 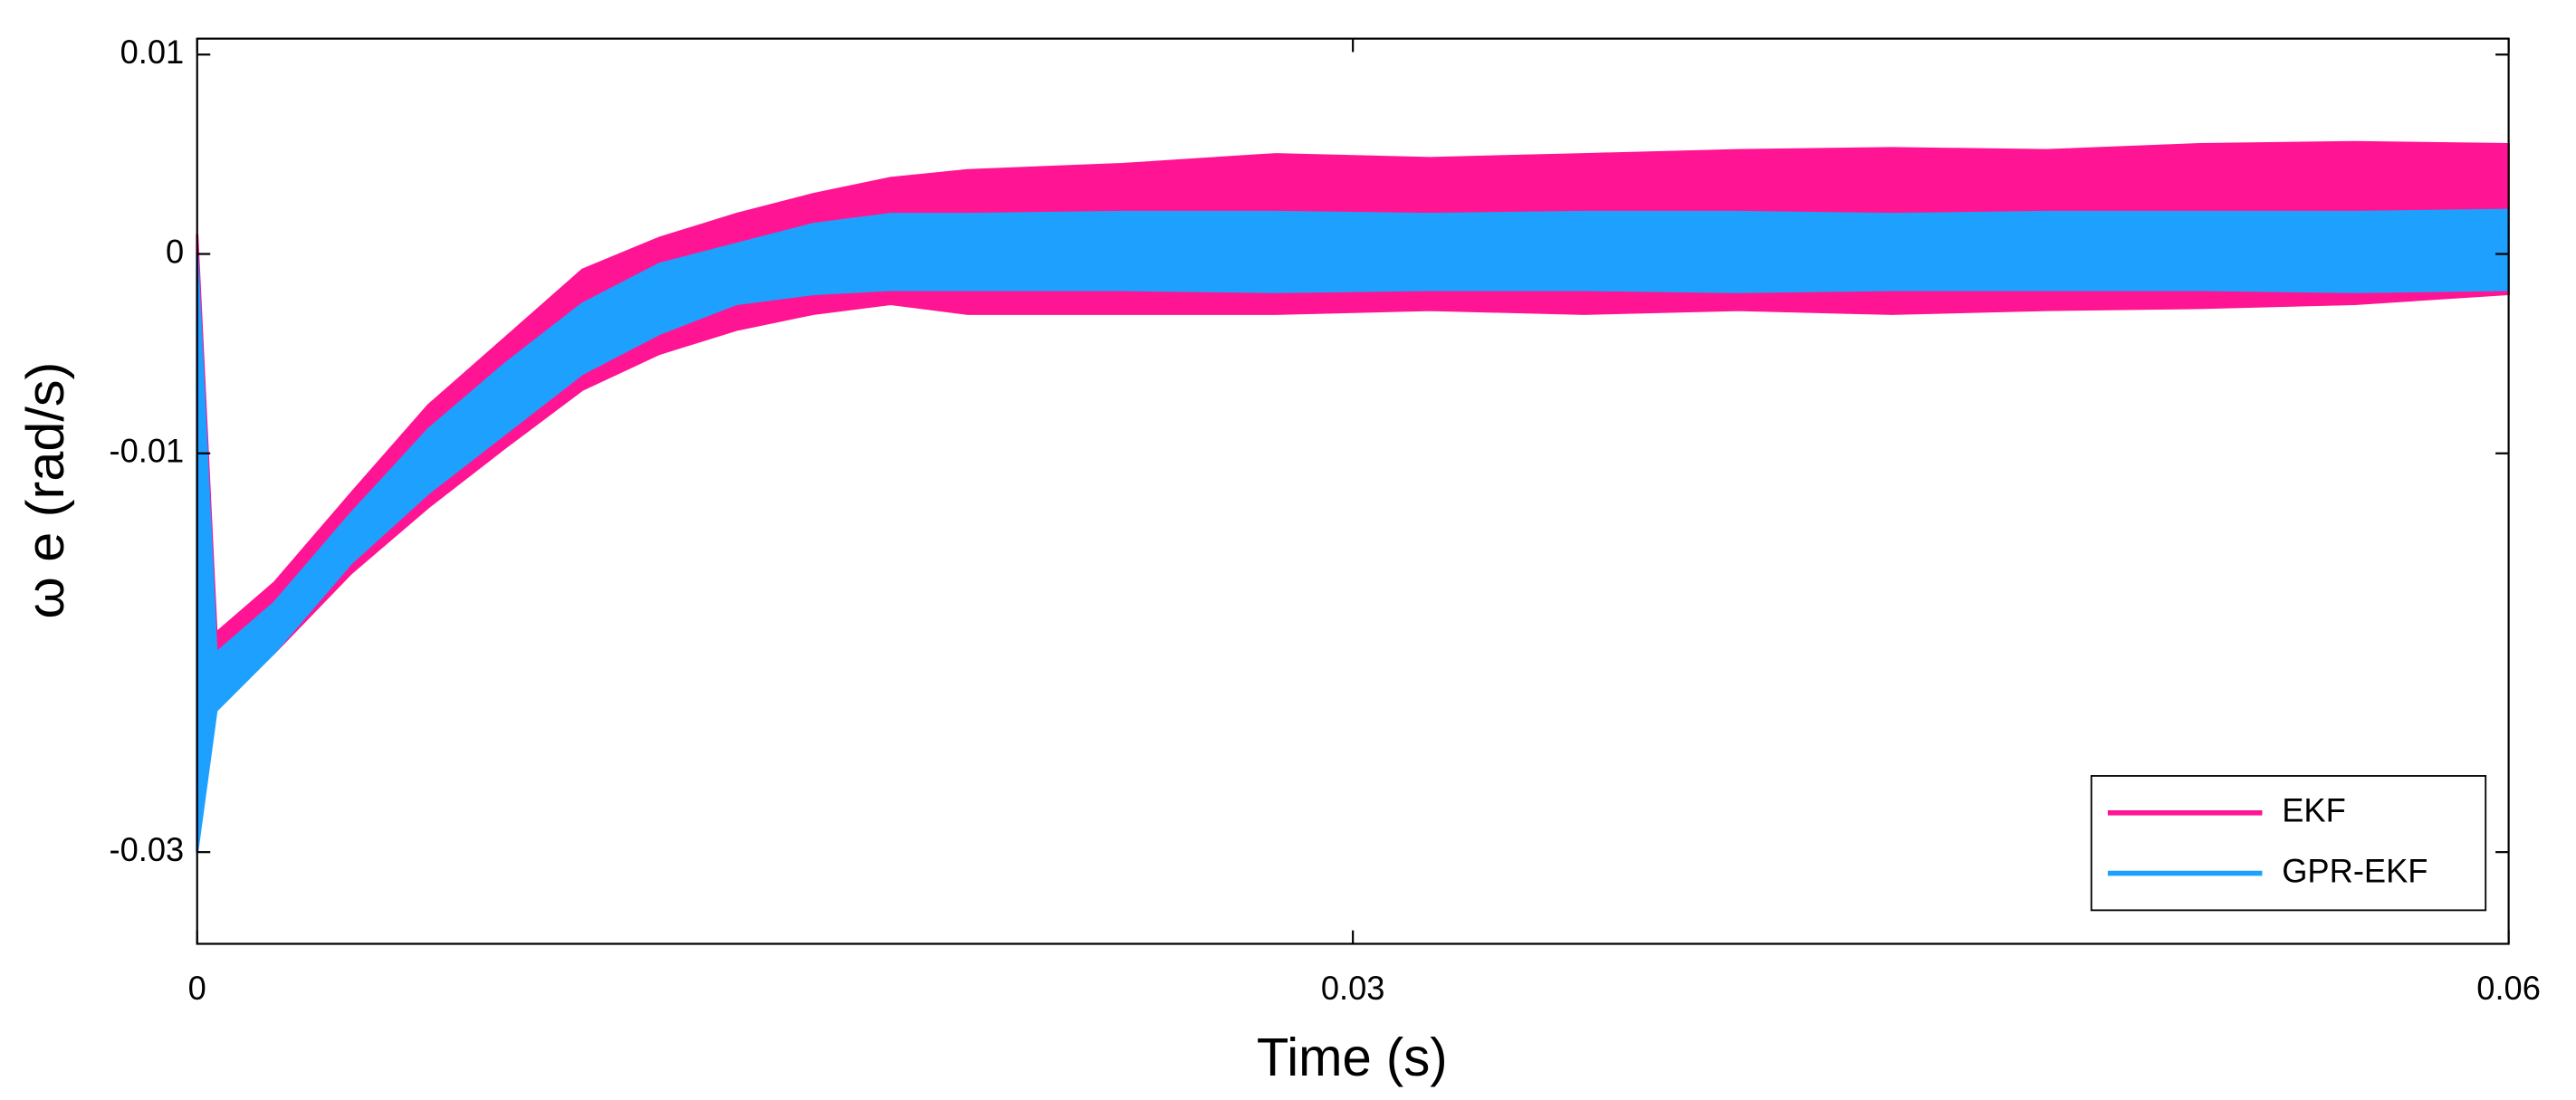 What do you see at coordinates (2508, 988) in the screenshot?
I see `x-tick-label: 0.06` at bounding box center [2508, 988].